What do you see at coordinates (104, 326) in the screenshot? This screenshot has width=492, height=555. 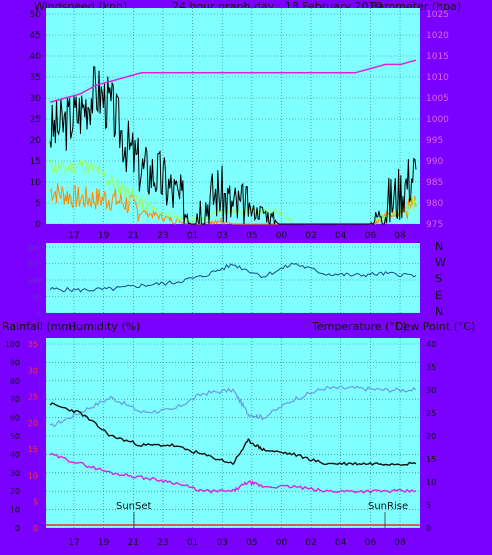 I see `humidity-axis-label: Humidity (%)` at bounding box center [104, 326].